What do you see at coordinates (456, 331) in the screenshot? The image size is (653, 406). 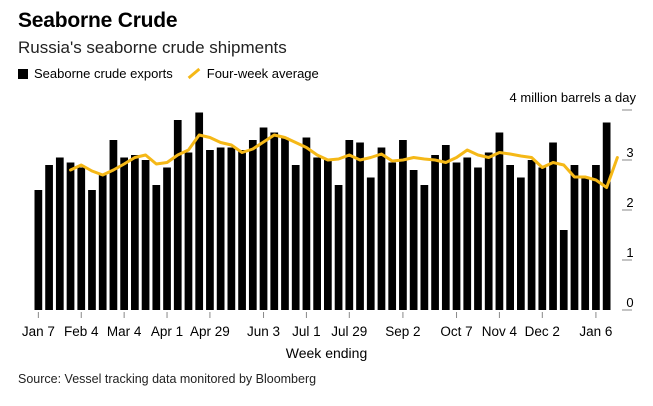 I see `x-tick-label: Oct 7` at bounding box center [456, 331].